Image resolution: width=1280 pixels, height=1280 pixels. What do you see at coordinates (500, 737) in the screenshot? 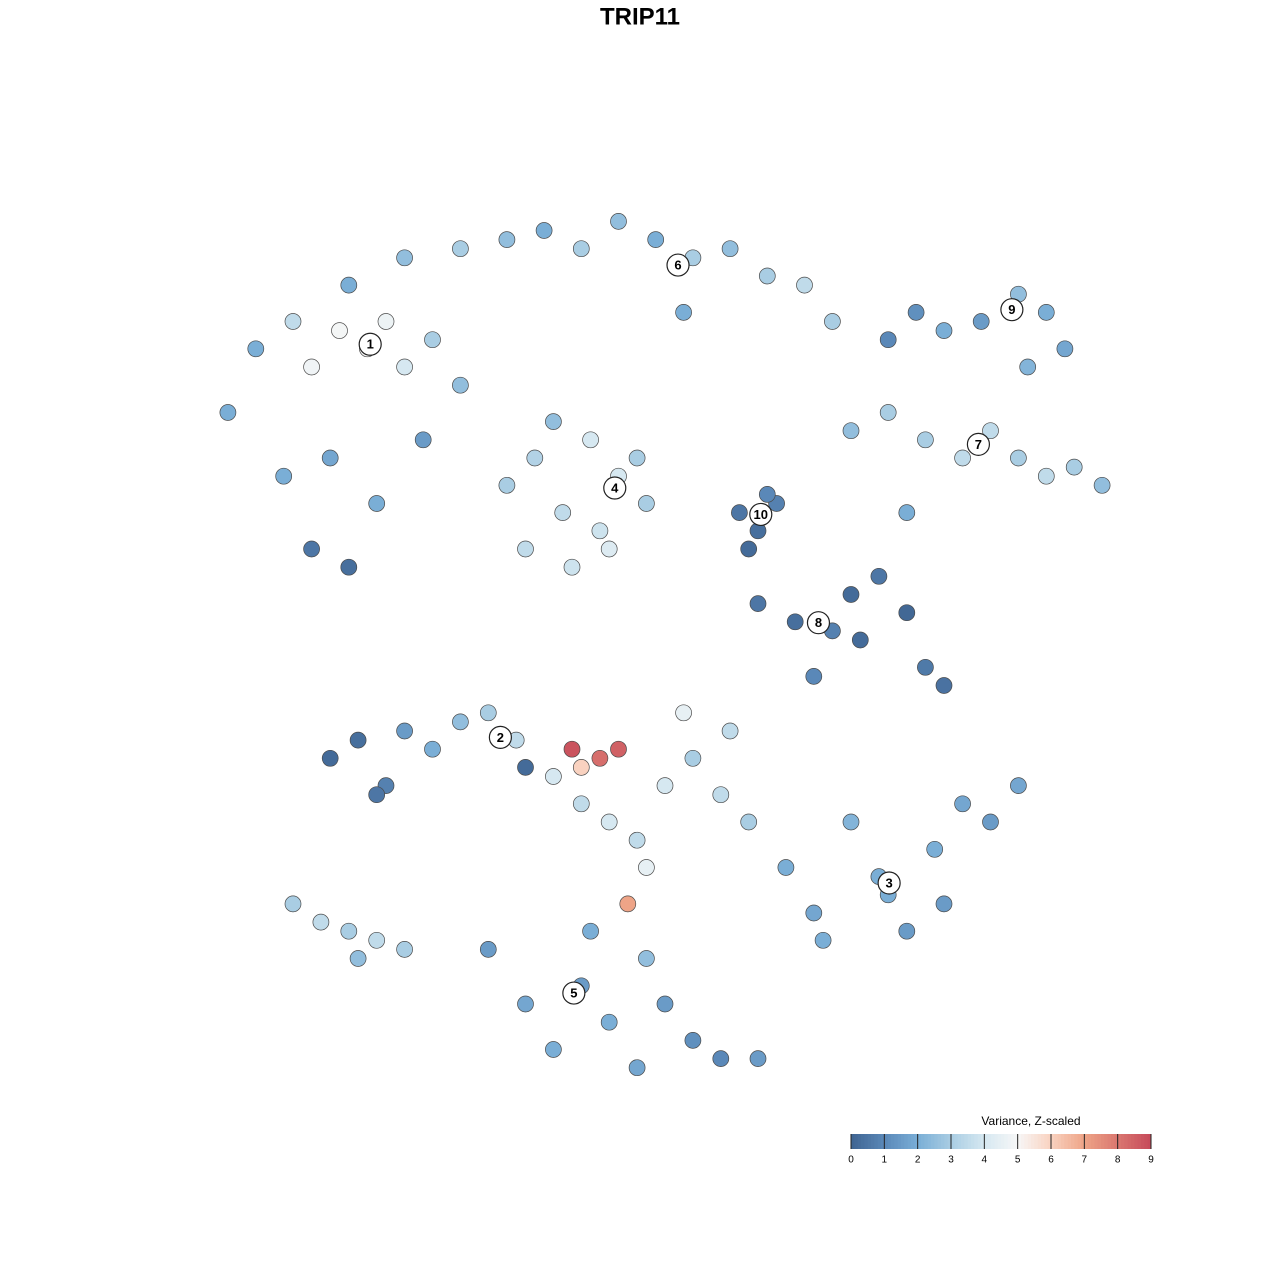
I see `cluster-label: 2` at bounding box center [500, 737].